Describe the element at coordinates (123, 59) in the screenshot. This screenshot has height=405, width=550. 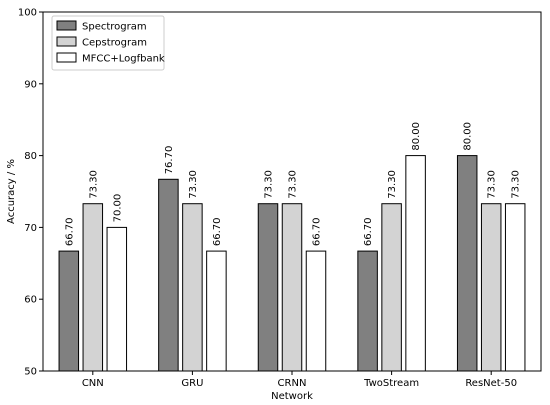
I see `legend-label: MFCC+Logfbank` at that location.